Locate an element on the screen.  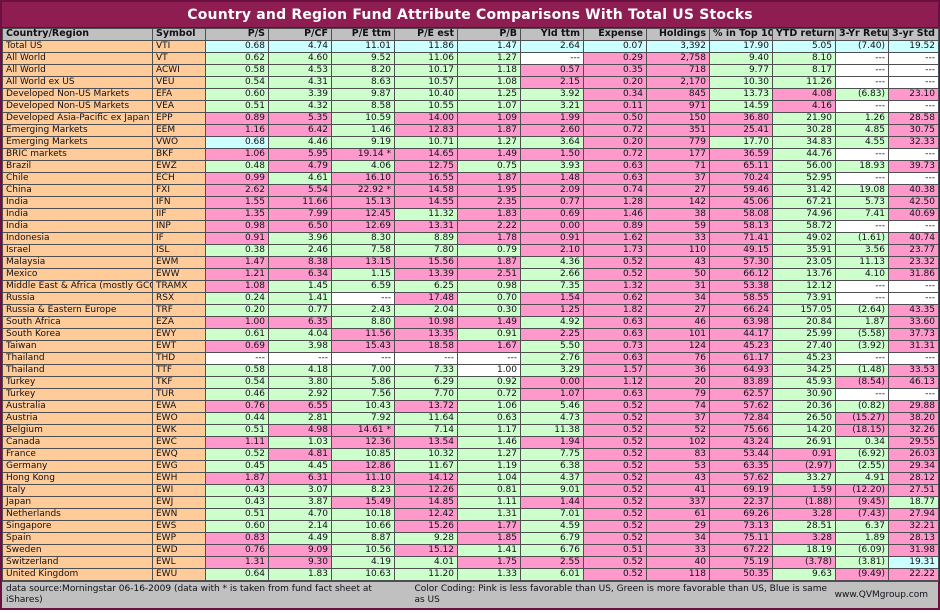
value-cell: 42.50 is located at coordinates (913, 202).